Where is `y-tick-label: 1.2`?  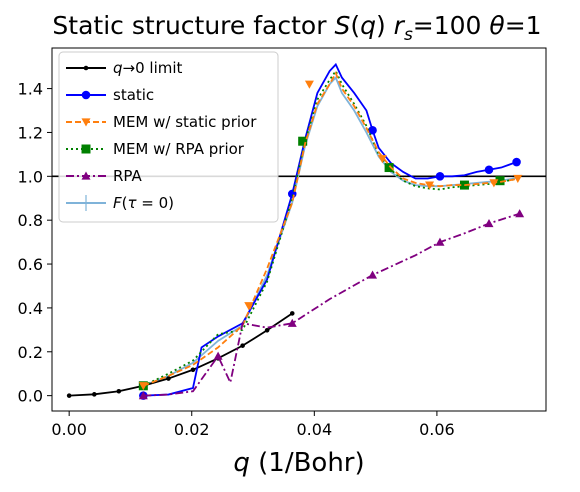 y-tick-label: 1.2 is located at coordinates (30, 132).